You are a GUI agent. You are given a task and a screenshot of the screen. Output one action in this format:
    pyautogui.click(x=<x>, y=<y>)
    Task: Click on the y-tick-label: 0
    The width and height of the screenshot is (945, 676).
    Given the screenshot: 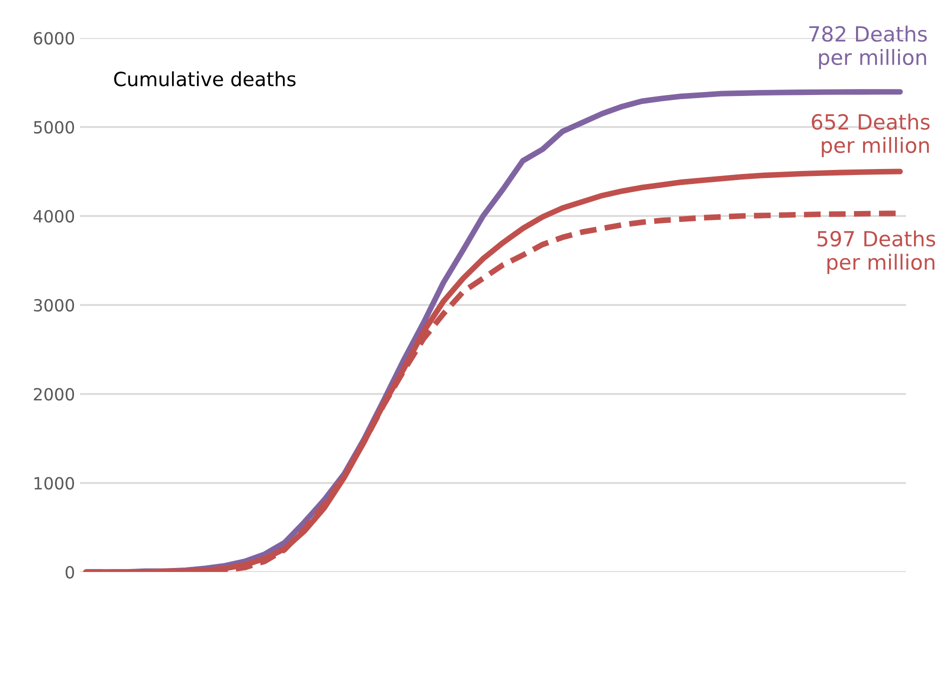 What is the action you would take?
    pyautogui.click(x=70, y=572)
    